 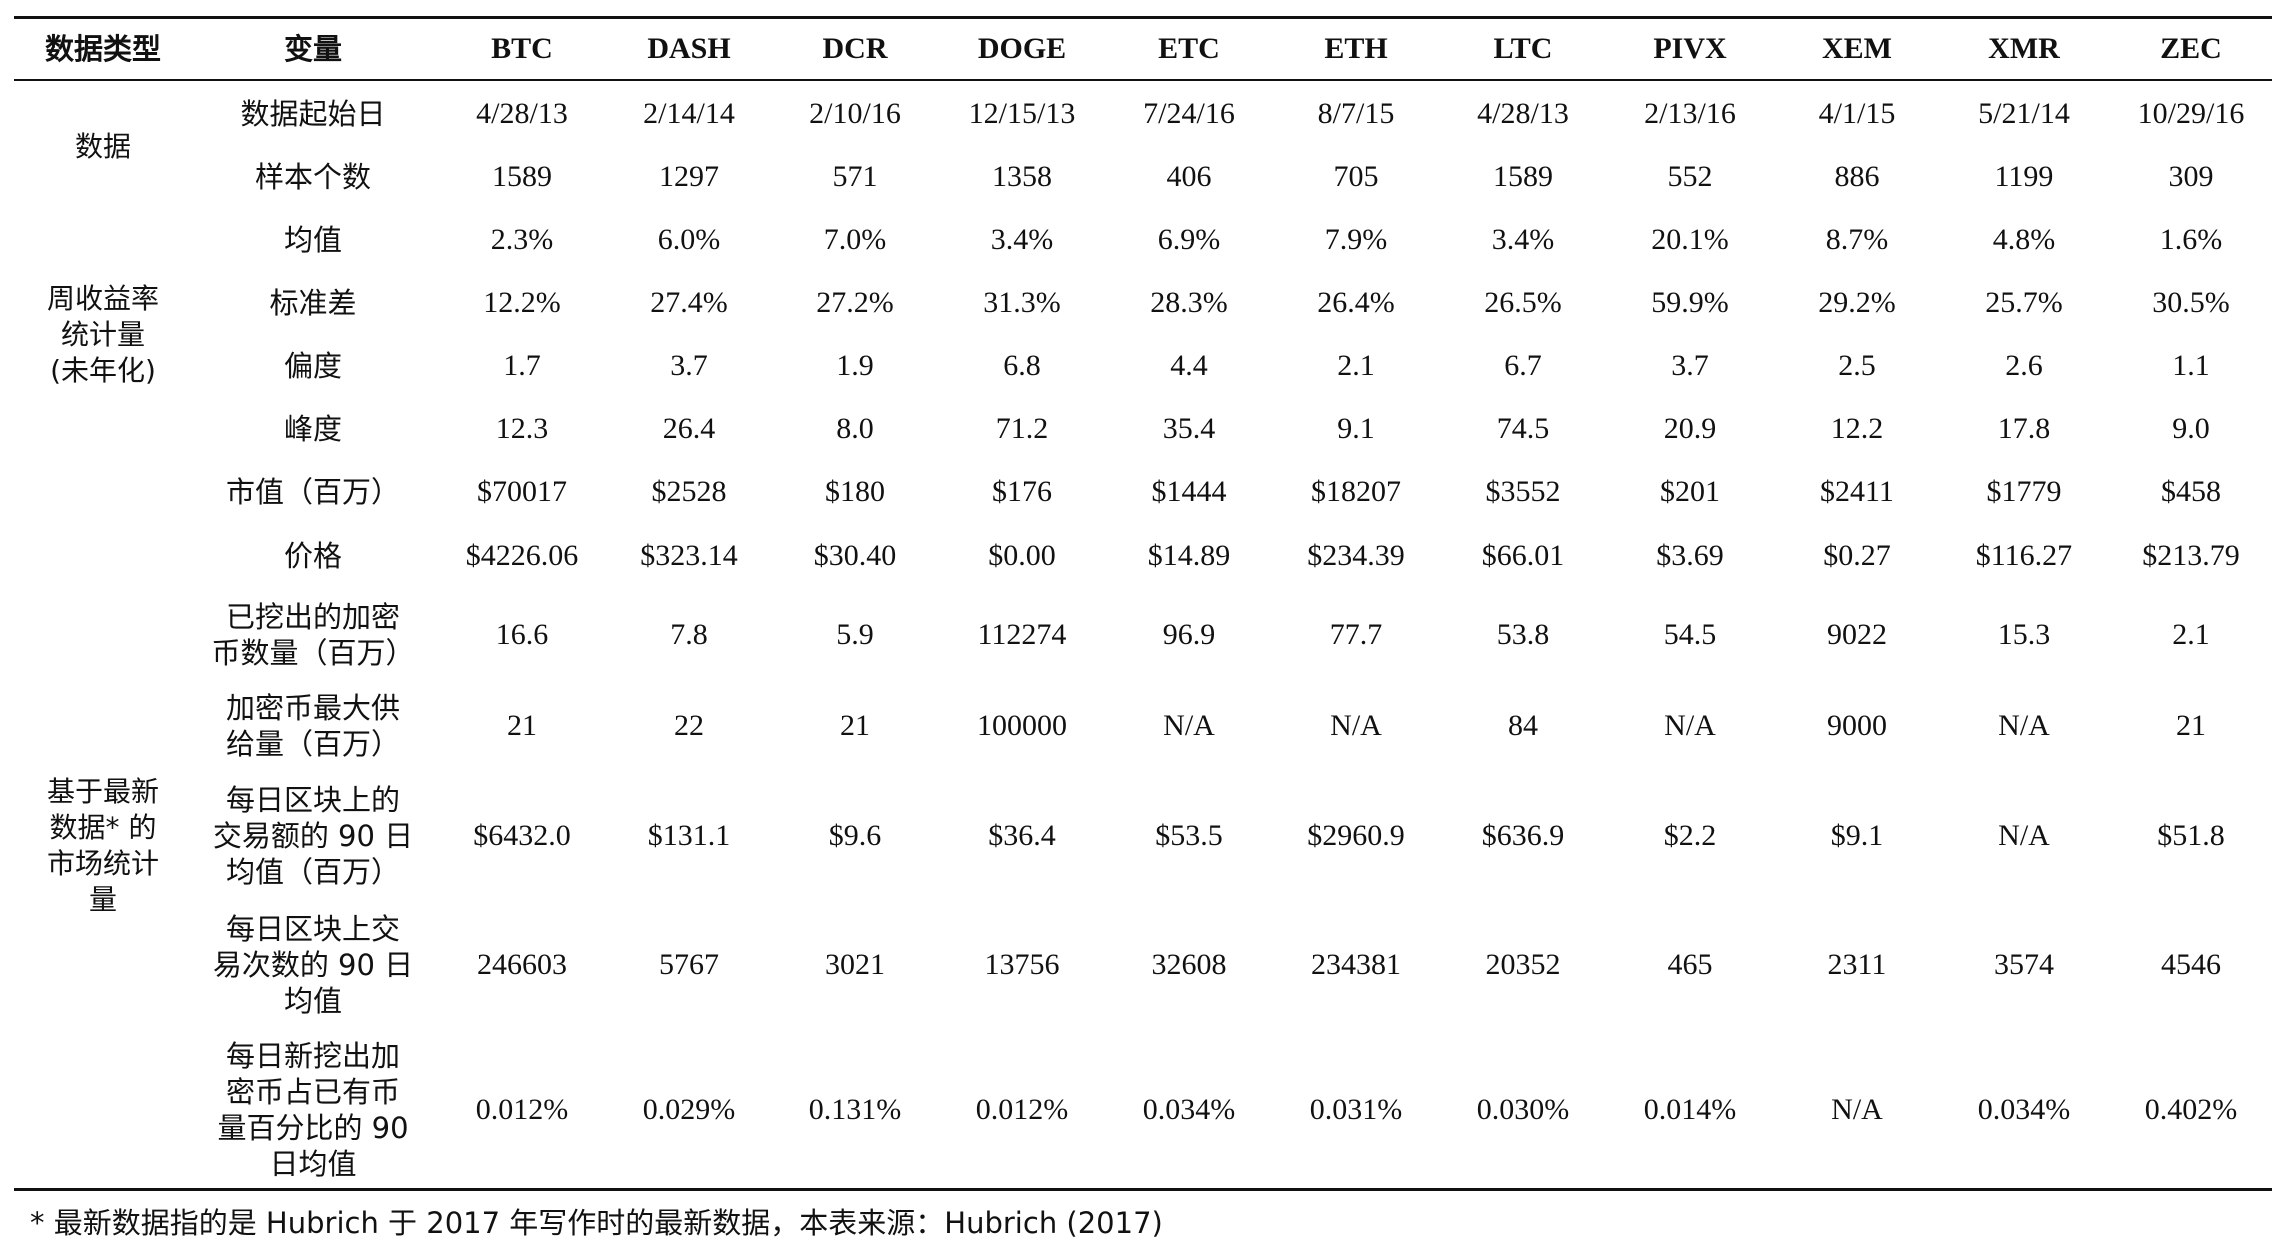 What do you see at coordinates (1857, 725) in the screenshot?
I see `table-cell: 9000` at bounding box center [1857, 725].